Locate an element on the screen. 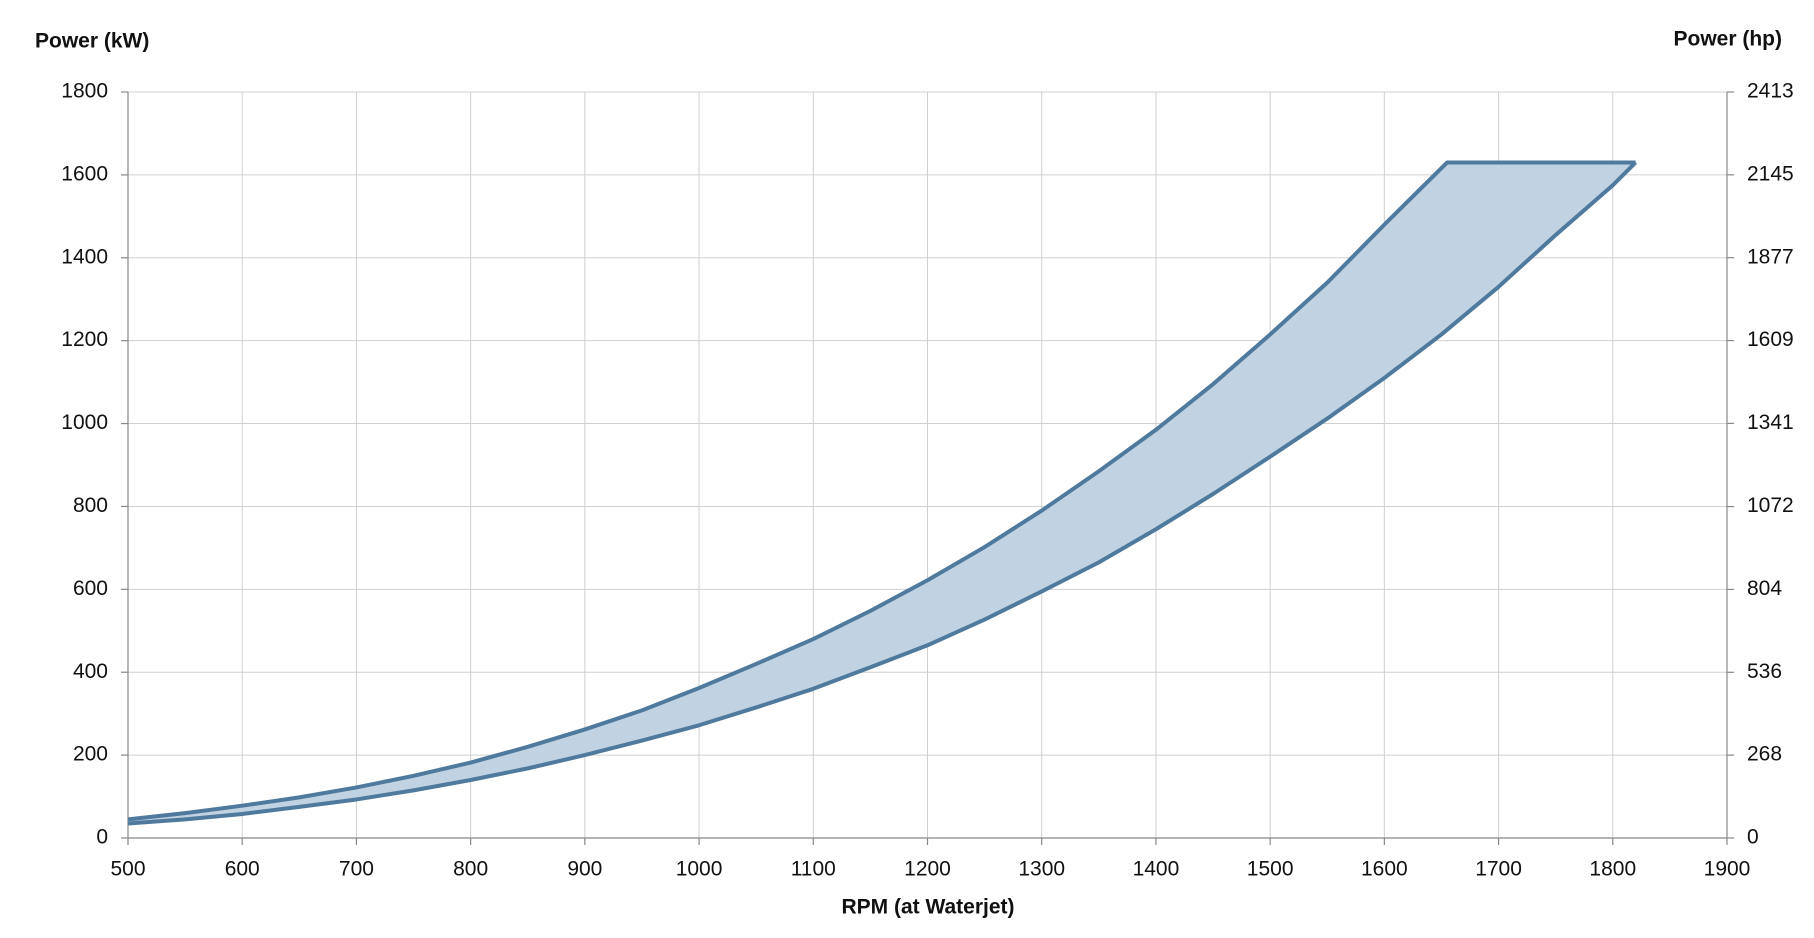 This screenshot has height=938, width=1814. x-tick-label: 1800 is located at coordinates (1612, 869).